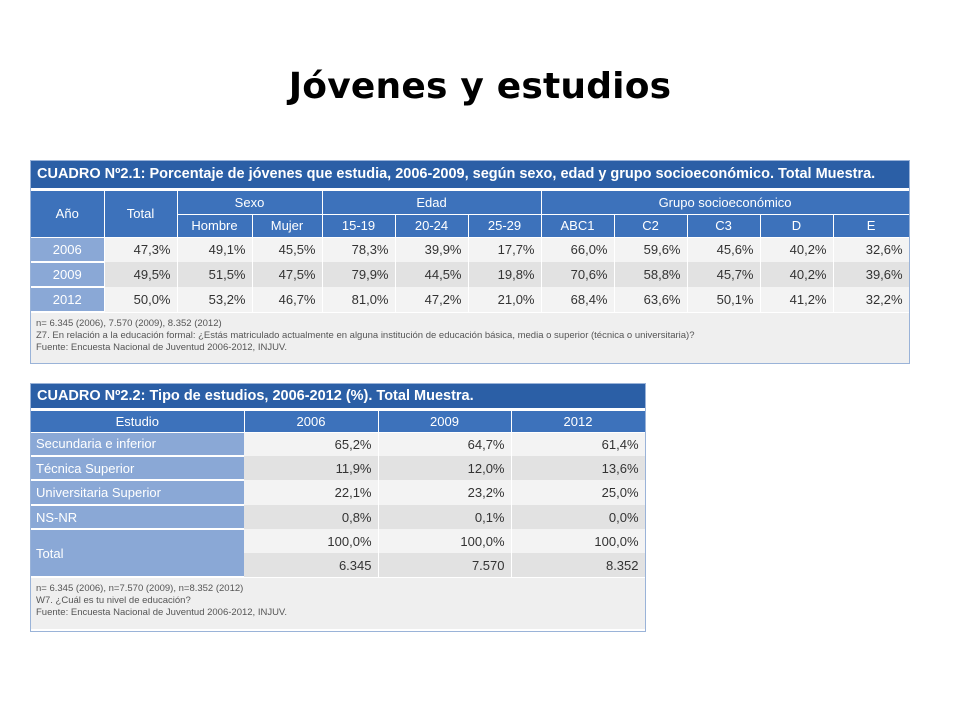  Describe the element at coordinates (113, 600) in the screenshot. I see `table2-note-question: W7. ¿Cuál es tu nivel de educación?` at that location.